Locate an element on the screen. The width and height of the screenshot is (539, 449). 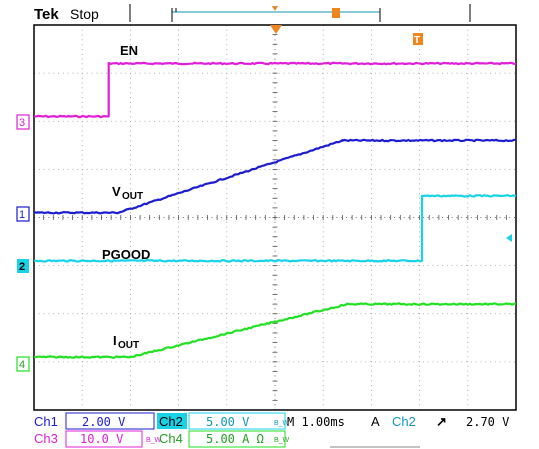
label-vout: V OUT is located at coordinates (127, 193).